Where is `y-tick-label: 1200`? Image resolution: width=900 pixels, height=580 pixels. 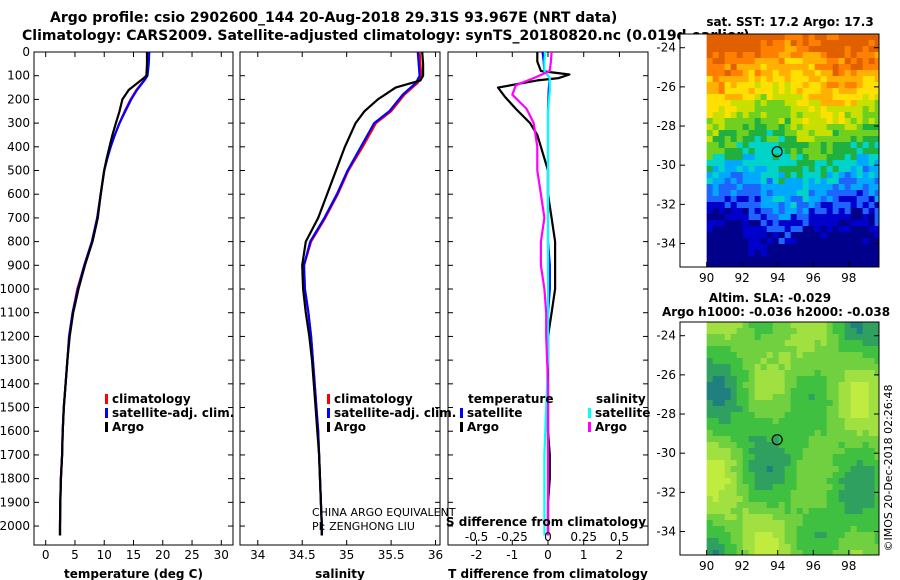 y-tick-label: 1200 is located at coordinates (15, 336).